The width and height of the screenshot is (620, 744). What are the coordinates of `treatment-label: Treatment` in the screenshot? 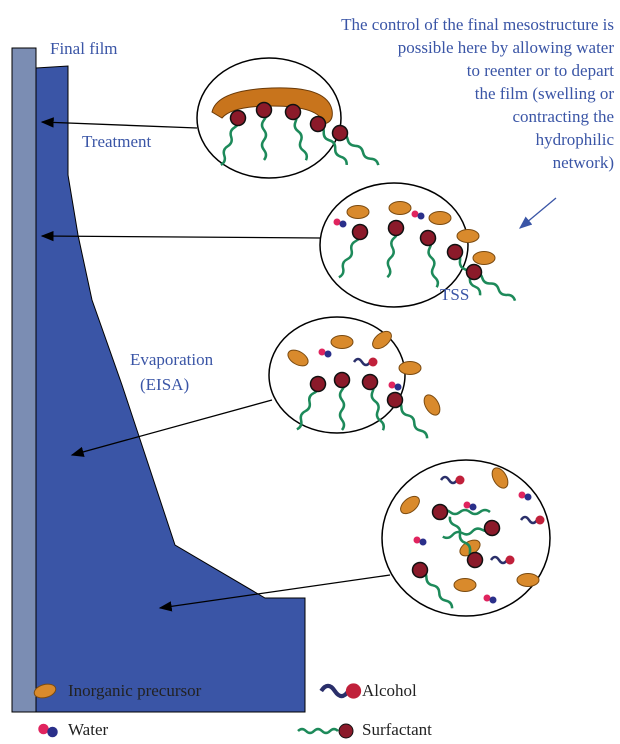 It's located at (117, 141).